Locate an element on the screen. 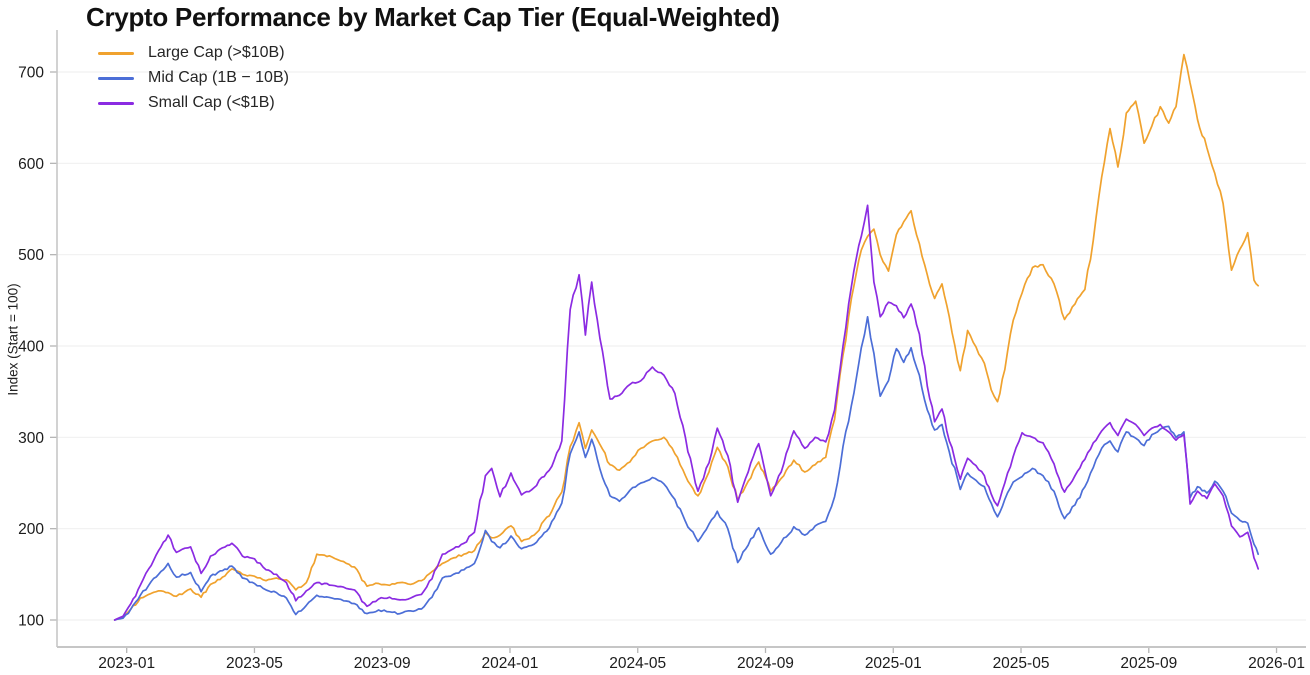 The image size is (1310, 675). x-tick-label: 2024-05 is located at coordinates (637, 663).